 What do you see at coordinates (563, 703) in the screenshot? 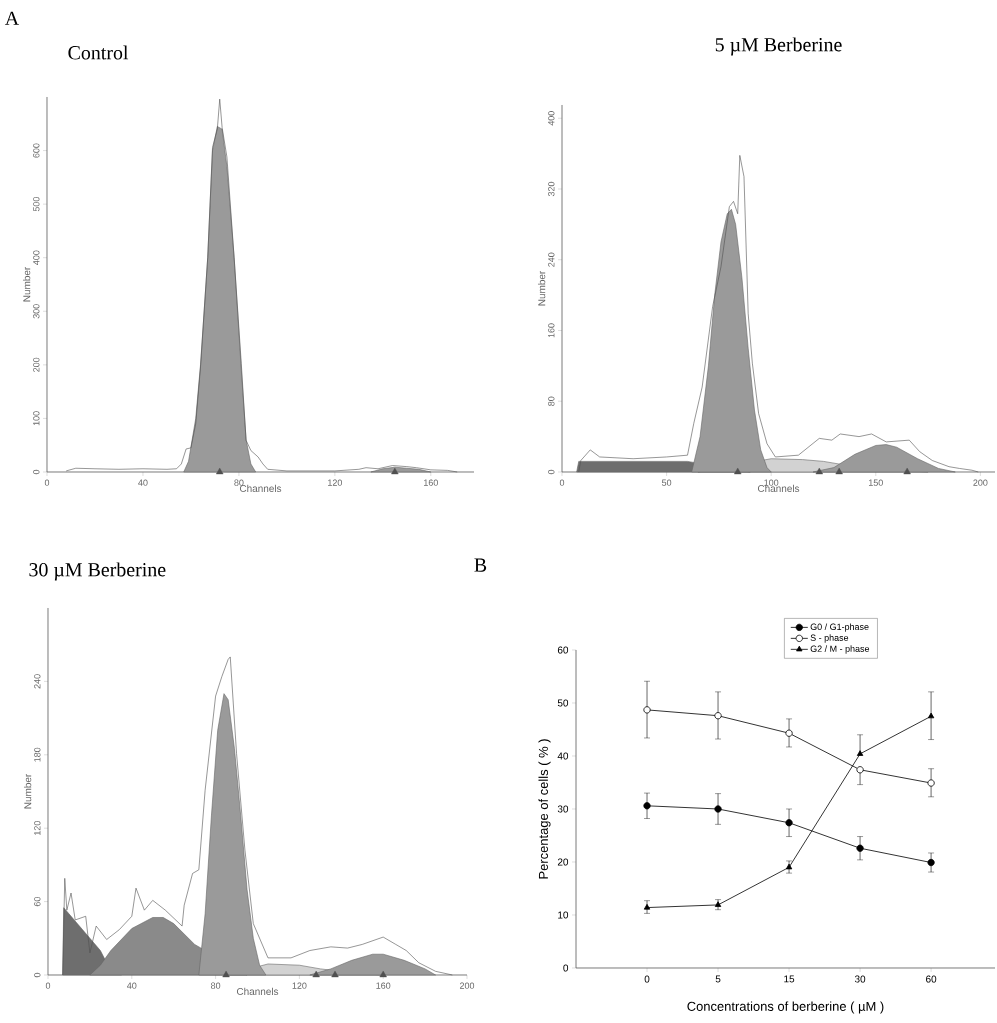
I see `y-tick-label: 50` at bounding box center [563, 703].